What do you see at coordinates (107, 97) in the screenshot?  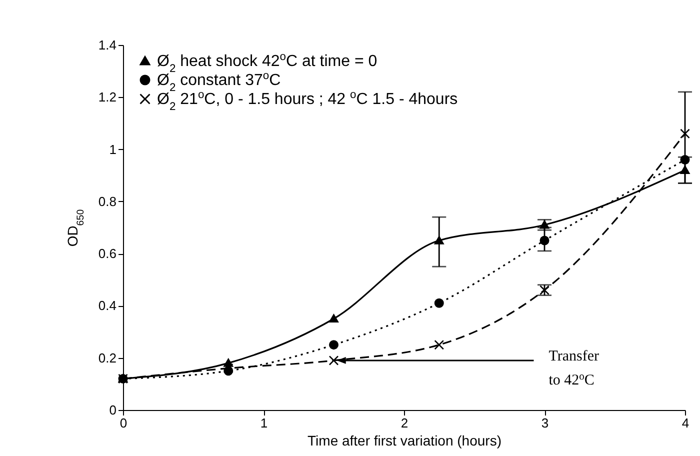 I see `y-tick-label: 1.2` at bounding box center [107, 97].